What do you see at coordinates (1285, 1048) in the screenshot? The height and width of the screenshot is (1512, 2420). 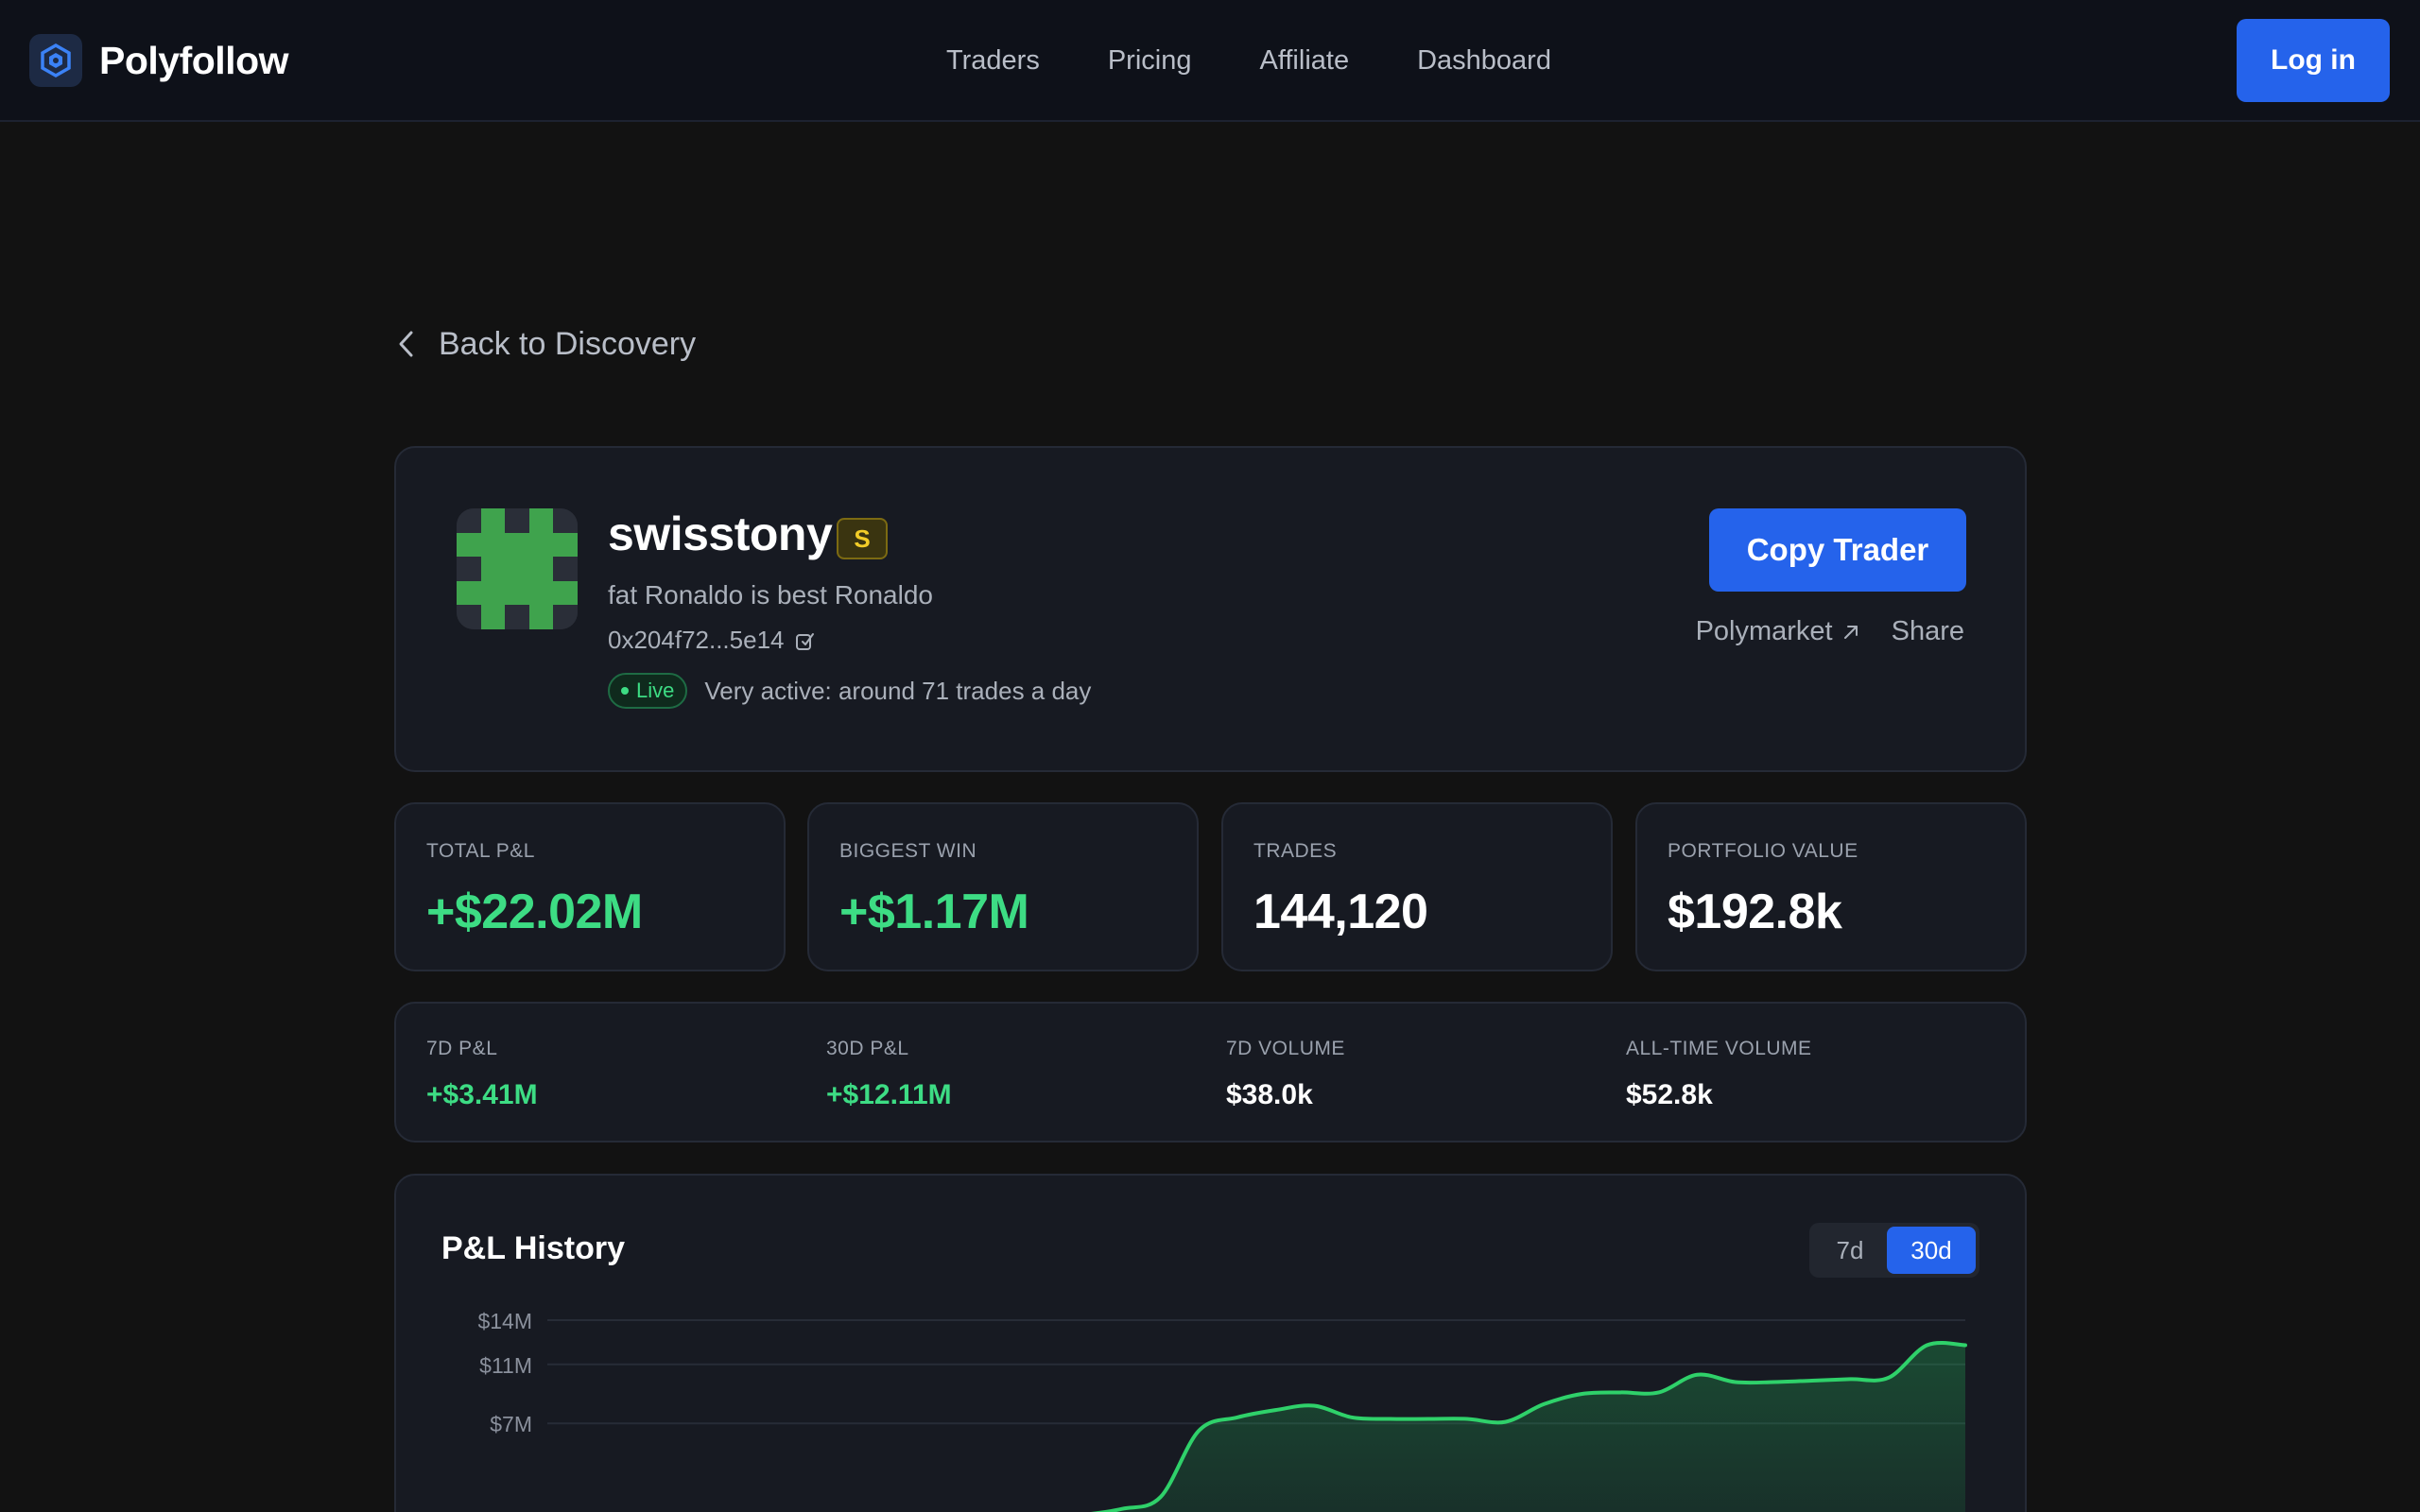 I see `substat-label: 7D VOLUME` at bounding box center [1285, 1048].